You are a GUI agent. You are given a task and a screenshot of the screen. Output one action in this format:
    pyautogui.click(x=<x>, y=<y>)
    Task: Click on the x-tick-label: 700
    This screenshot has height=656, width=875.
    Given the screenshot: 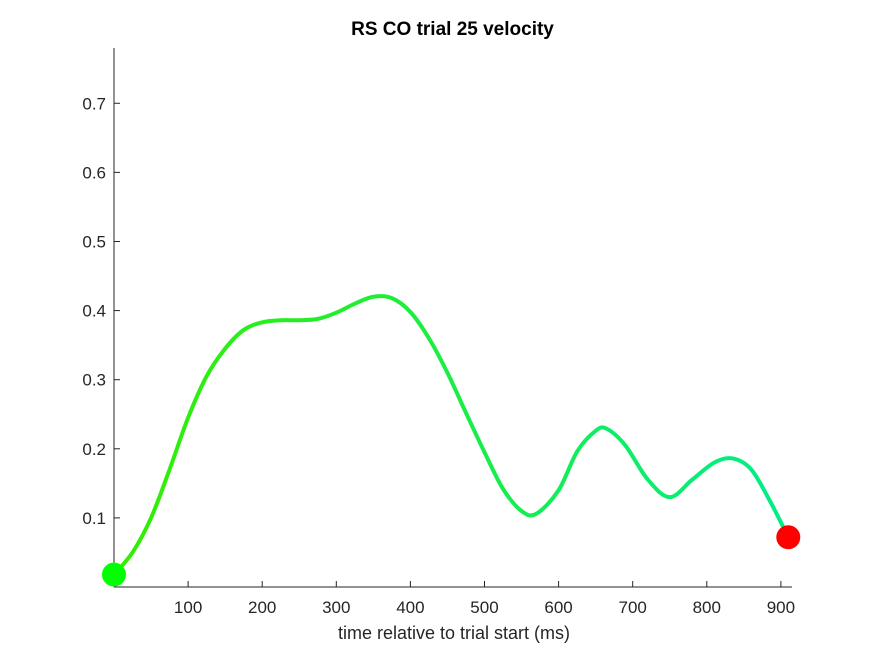 What is the action you would take?
    pyautogui.click(x=633, y=607)
    